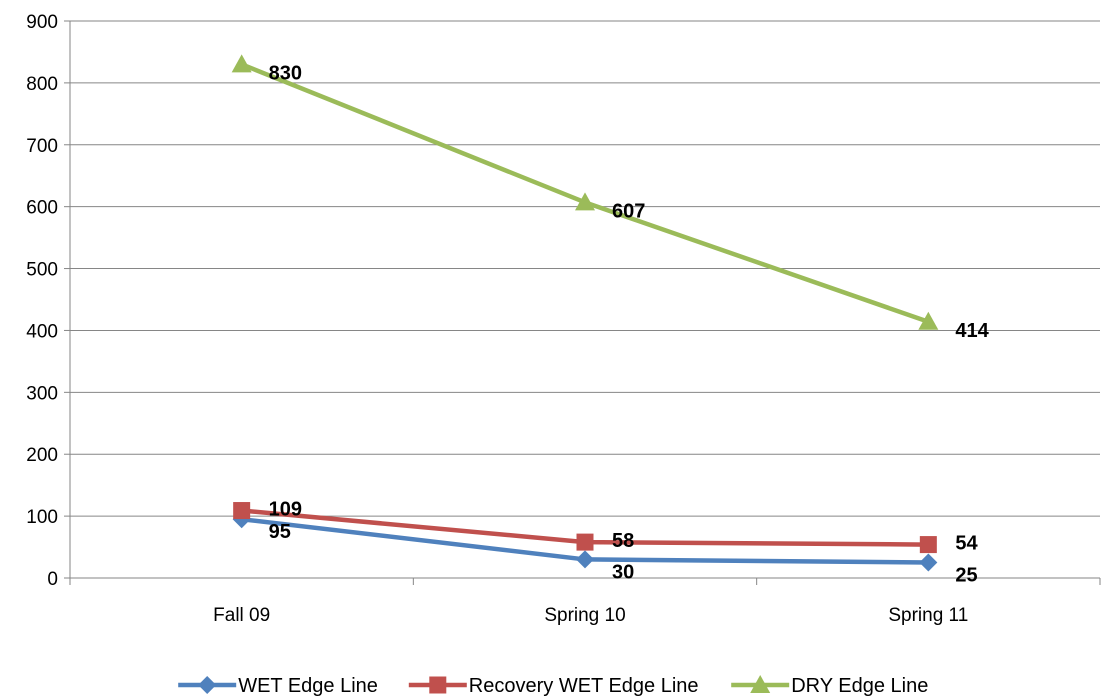  Describe the element at coordinates (584, 615) in the screenshot. I see `x-tick-label: Spring 10` at that location.